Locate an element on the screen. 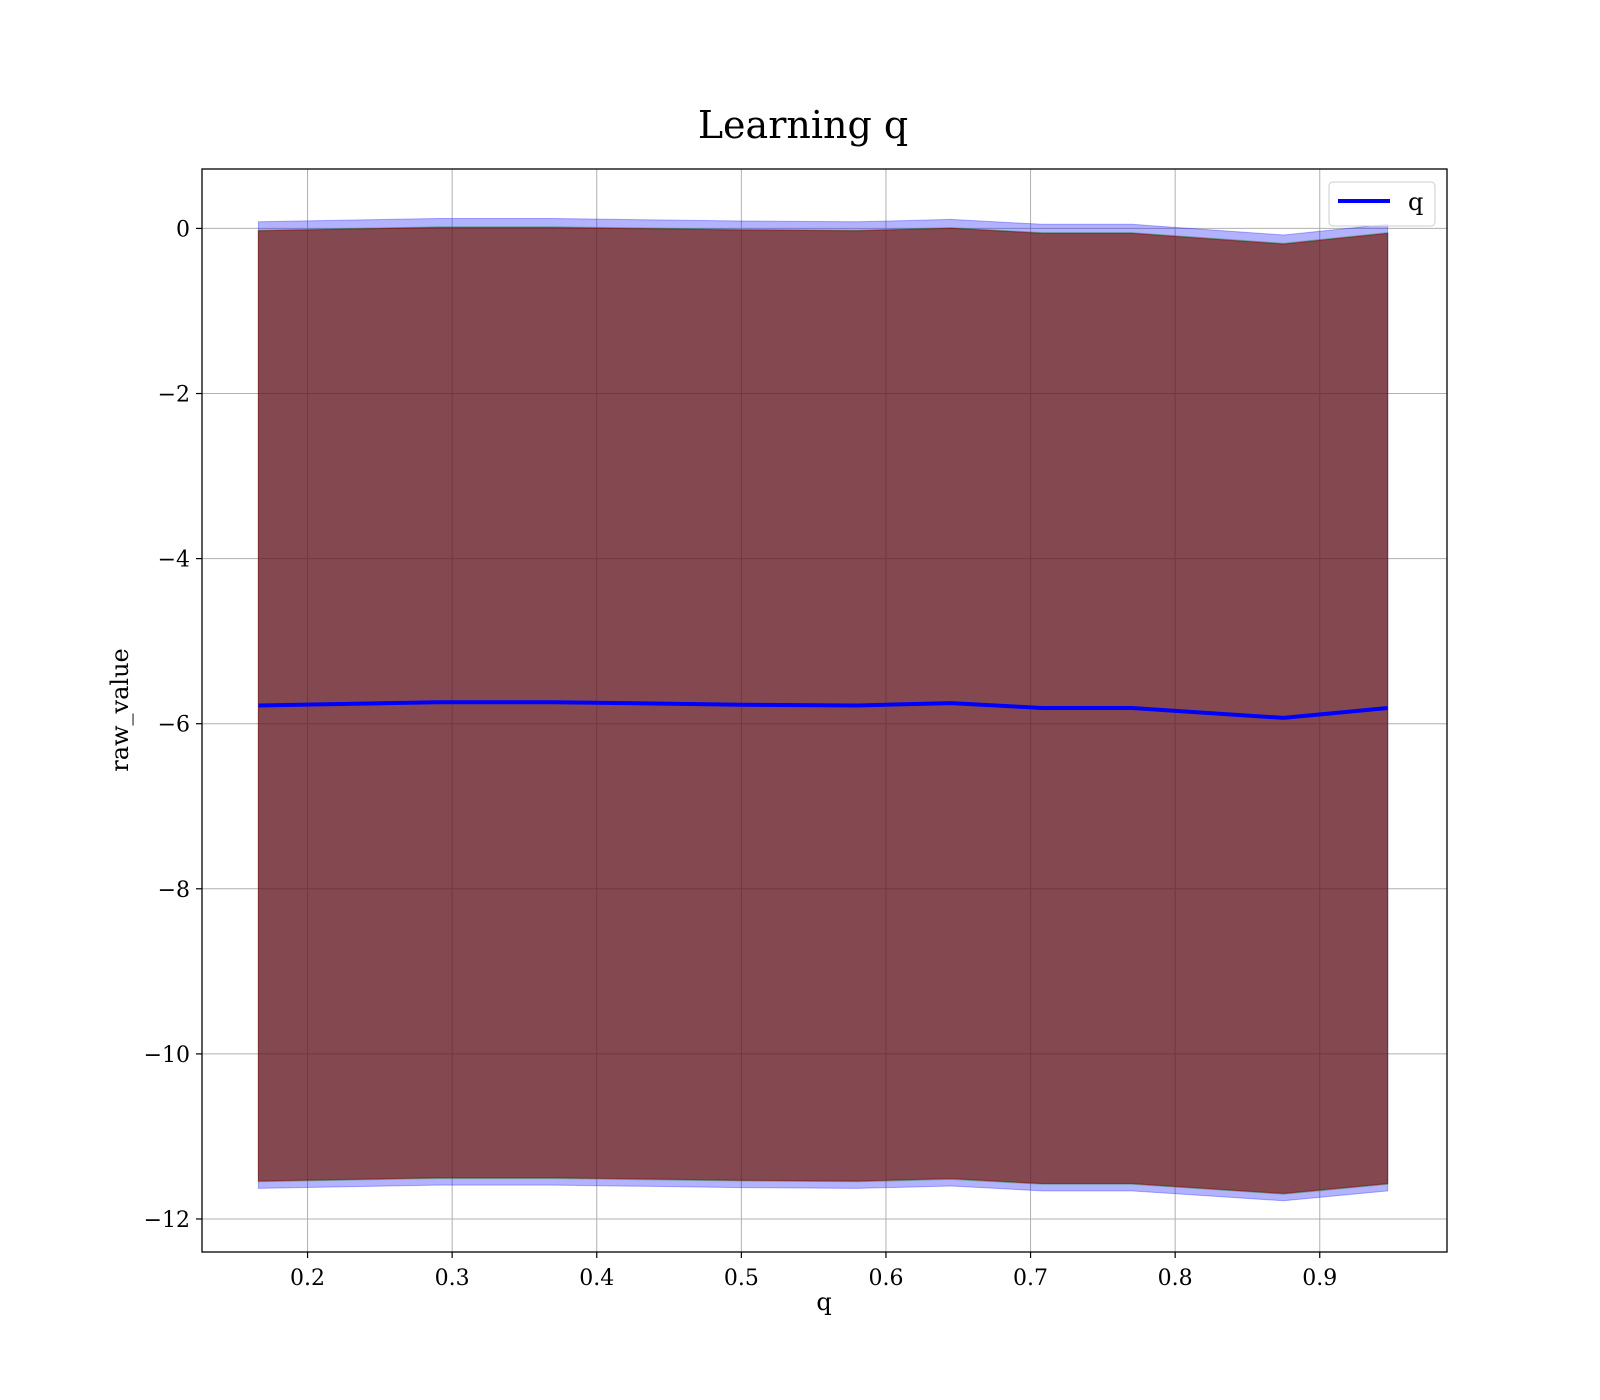 The height and width of the screenshot is (1400, 1600). y-tick-label: −6 is located at coordinates (174, 725).